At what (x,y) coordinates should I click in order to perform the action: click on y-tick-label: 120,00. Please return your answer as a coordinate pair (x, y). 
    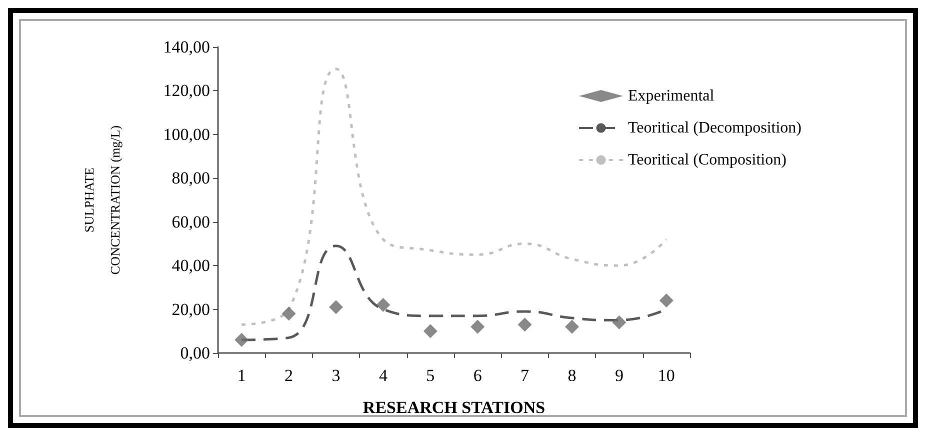
    Looking at the image, I should click on (186, 90).